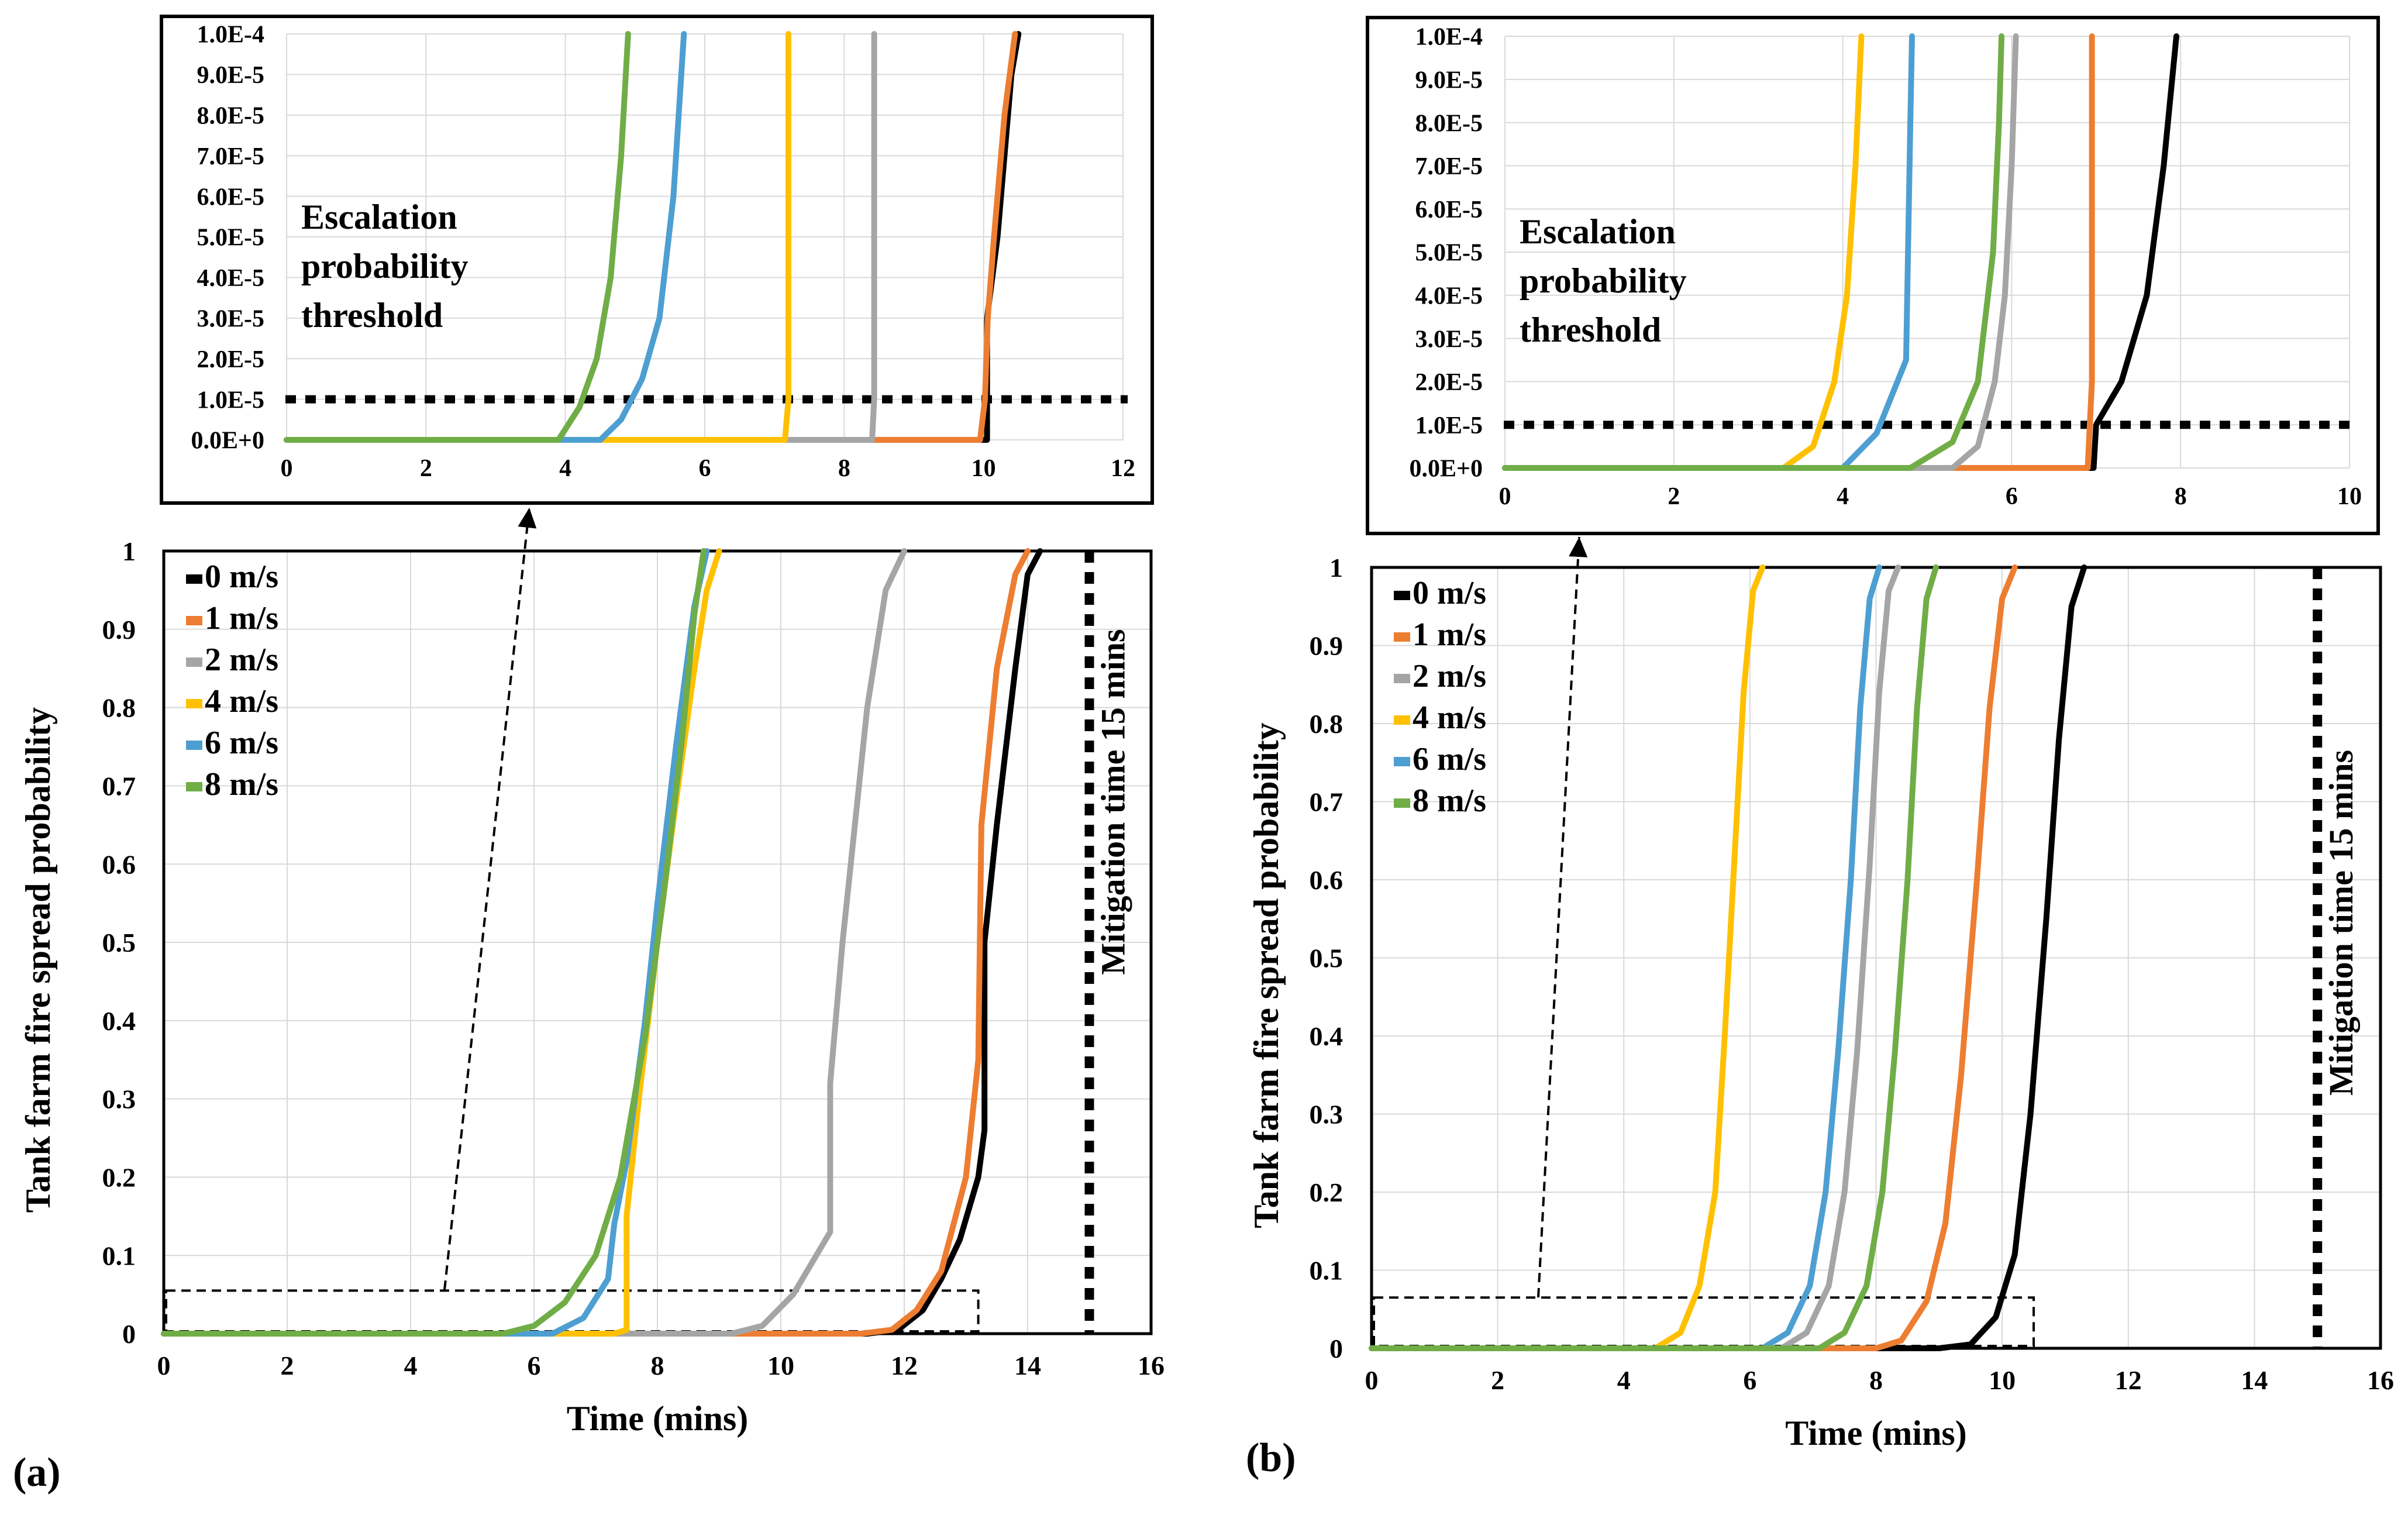 The width and height of the screenshot is (2408, 1515). Describe the element at coordinates (242, 743) in the screenshot. I see `legend-label: 6 m/s` at that location.